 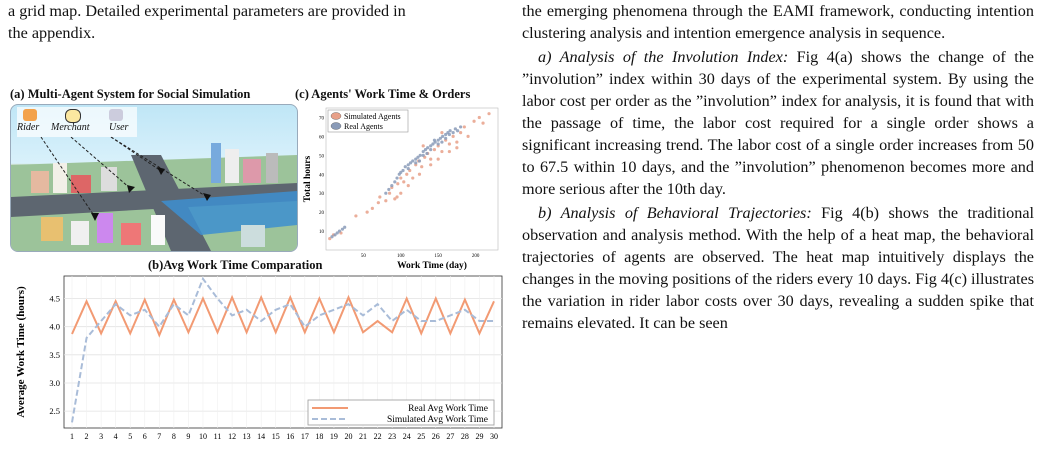 What do you see at coordinates (290, 436) in the screenshot?
I see `x-tick-label: 16` at bounding box center [290, 436].